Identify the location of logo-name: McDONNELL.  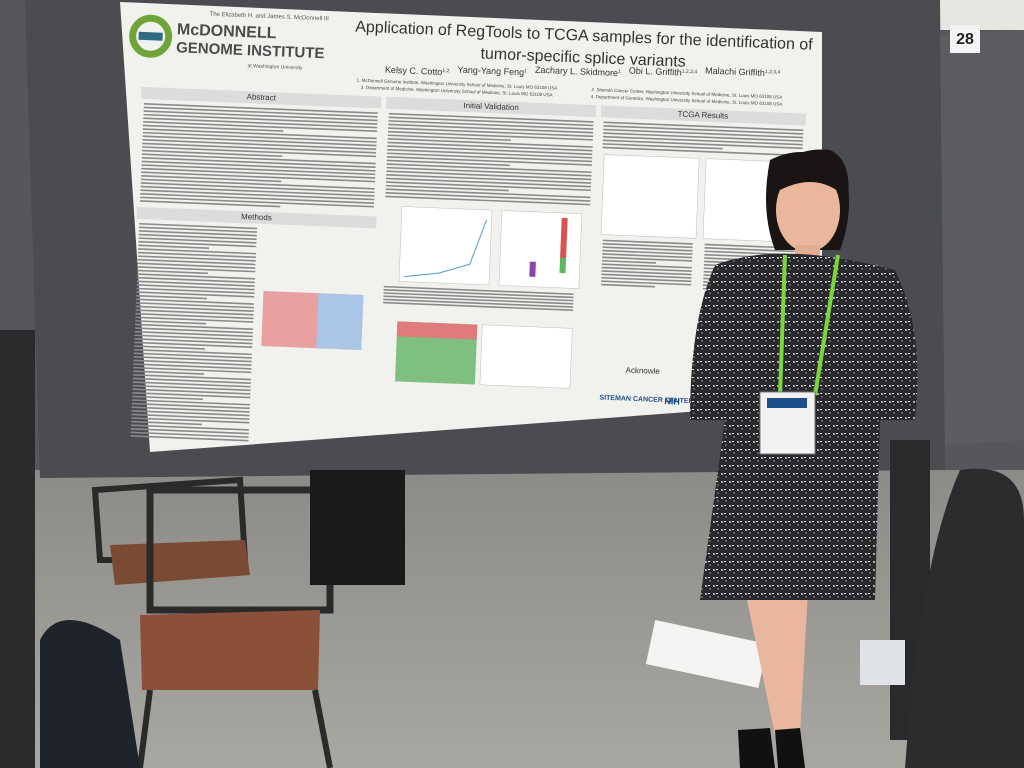
(227, 31).